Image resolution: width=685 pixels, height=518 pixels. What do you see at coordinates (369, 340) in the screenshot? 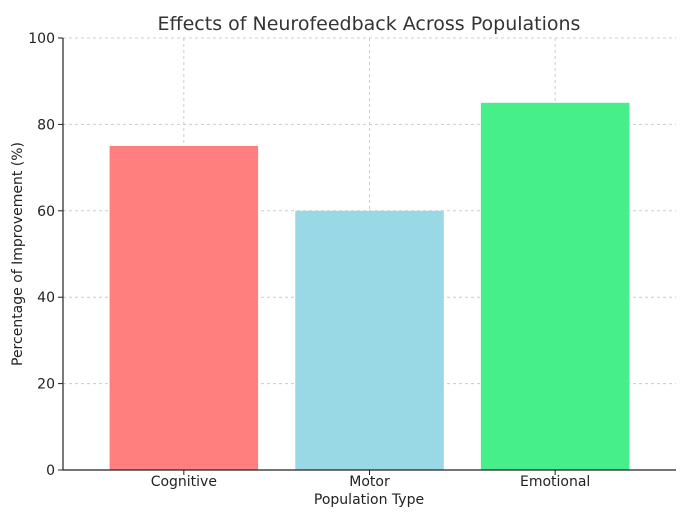
I see `bar-motor` at bounding box center [369, 340].